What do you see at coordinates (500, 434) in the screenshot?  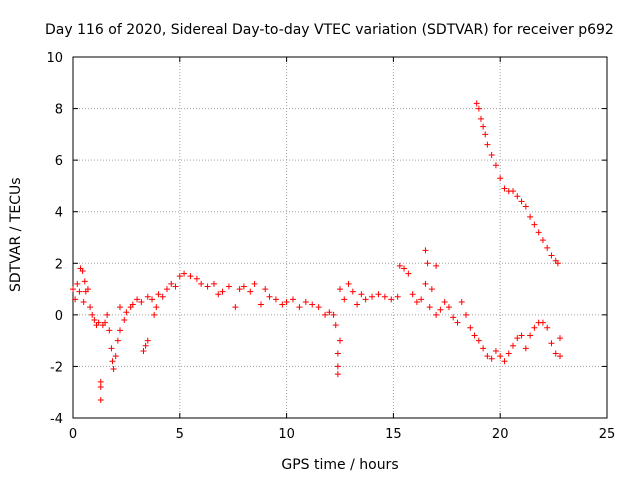 I see `x-tick-label: 20` at bounding box center [500, 434].